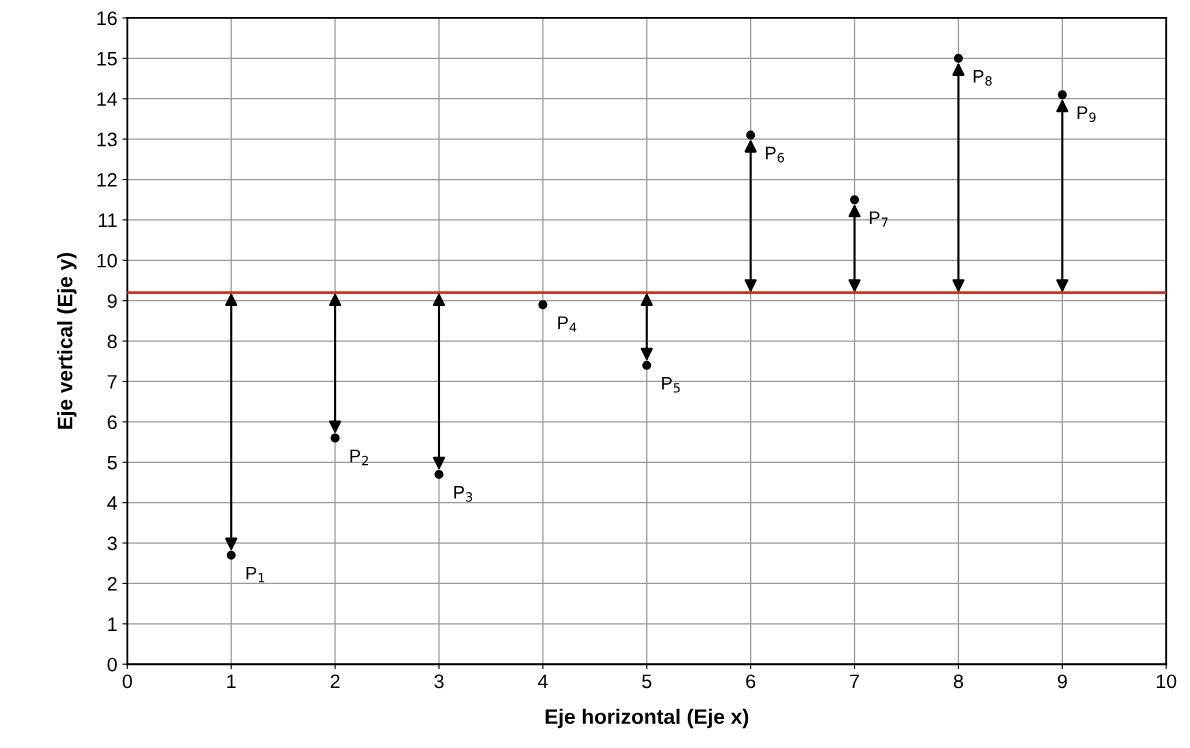 This screenshot has width=1190, height=748. Describe the element at coordinates (107, 260) in the screenshot. I see `y-tick-label: 10` at that location.